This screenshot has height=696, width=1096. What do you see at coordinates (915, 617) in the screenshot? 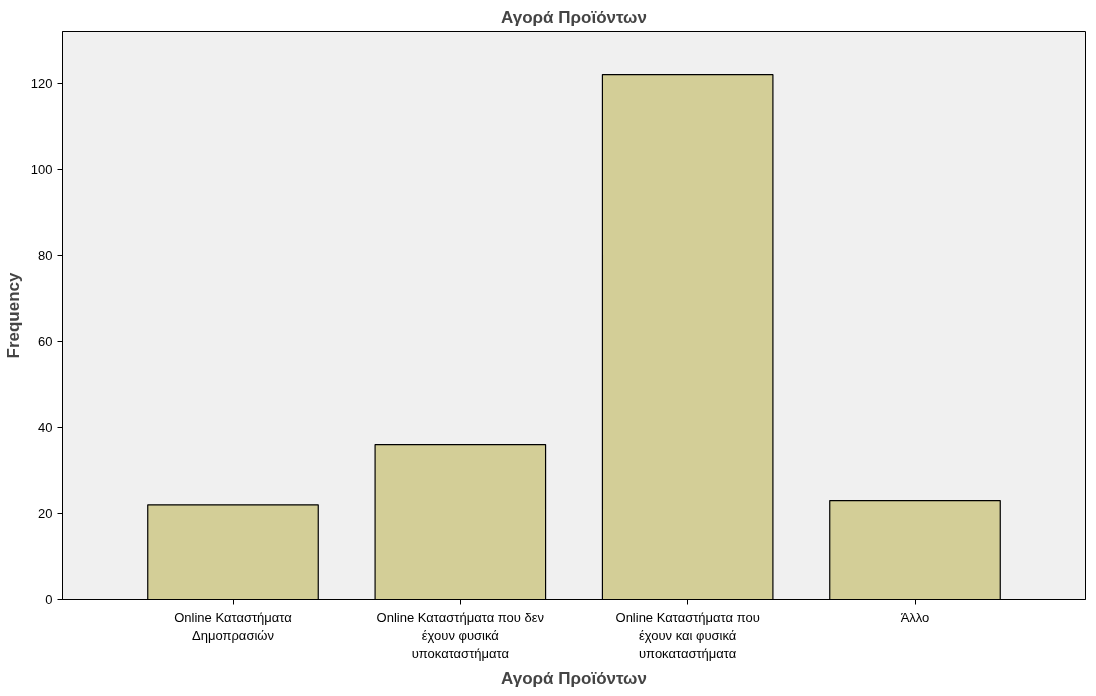
I see `x-tick-label: Άλλο` at bounding box center [915, 617].